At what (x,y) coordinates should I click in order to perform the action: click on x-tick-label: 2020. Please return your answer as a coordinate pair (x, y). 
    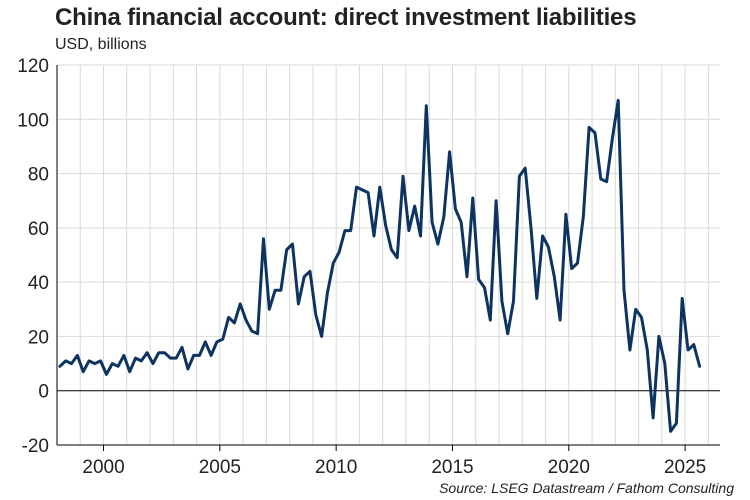
    Looking at the image, I should click on (569, 467).